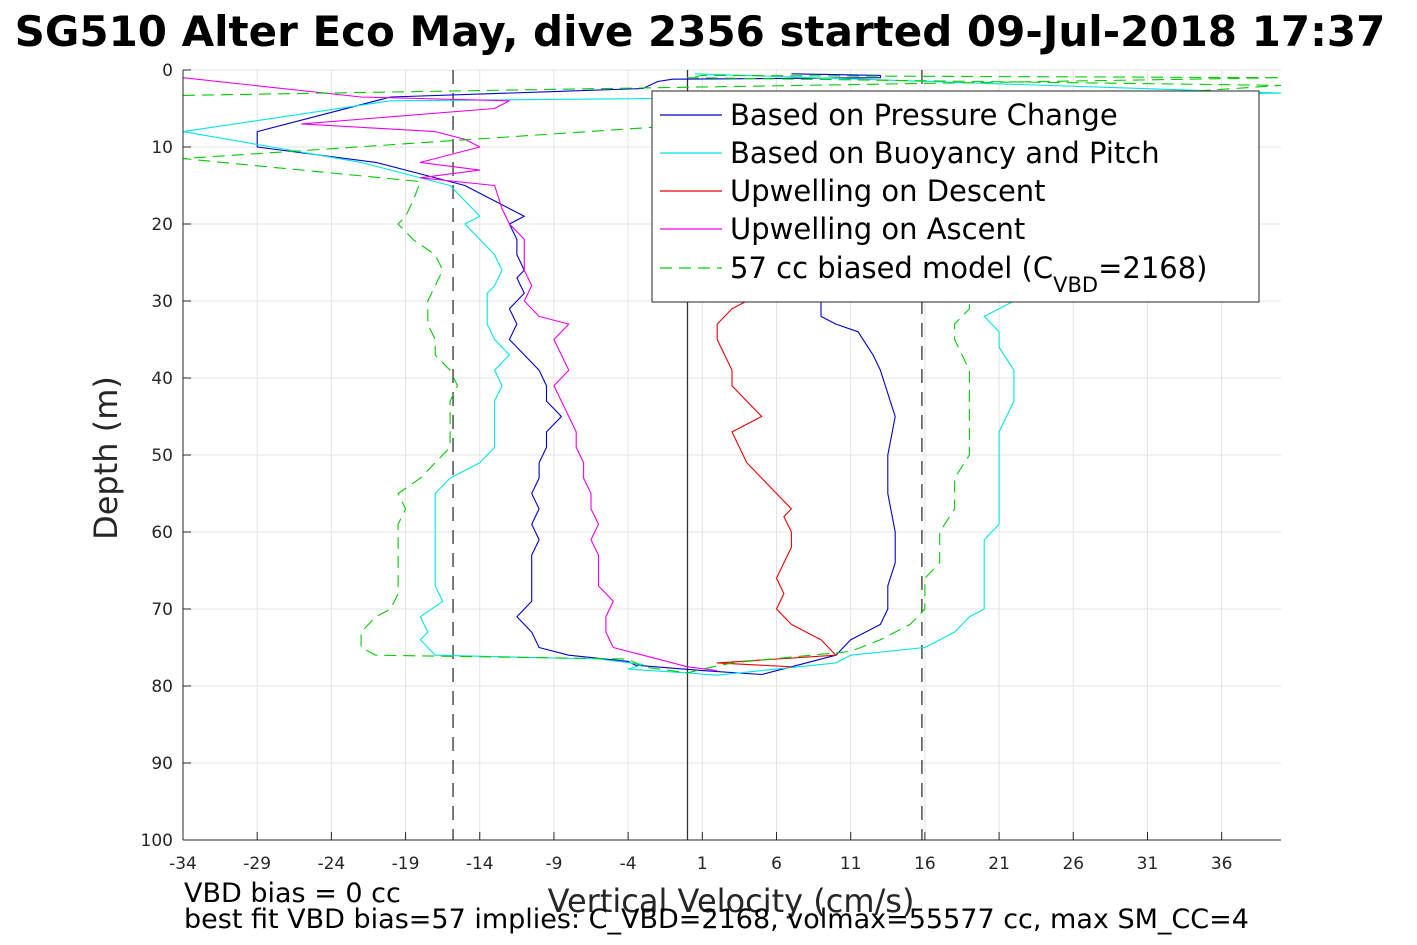 The width and height of the screenshot is (1417, 945). Describe the element at coordinates (162, 148) in the screenshot. I see `y-tick-label: 10` at that location.